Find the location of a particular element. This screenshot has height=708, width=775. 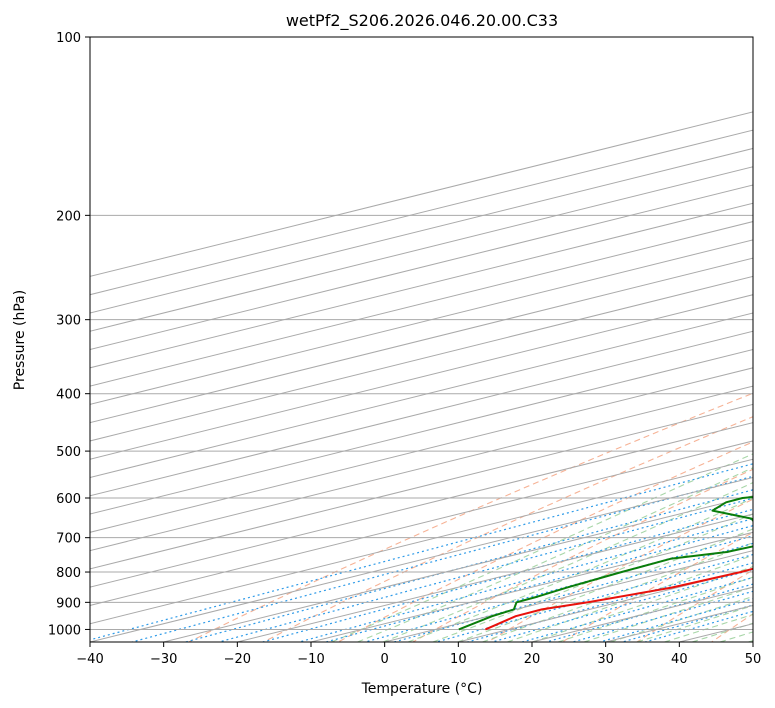

y-tick-label: 700 is located at coordinates (68, 539).